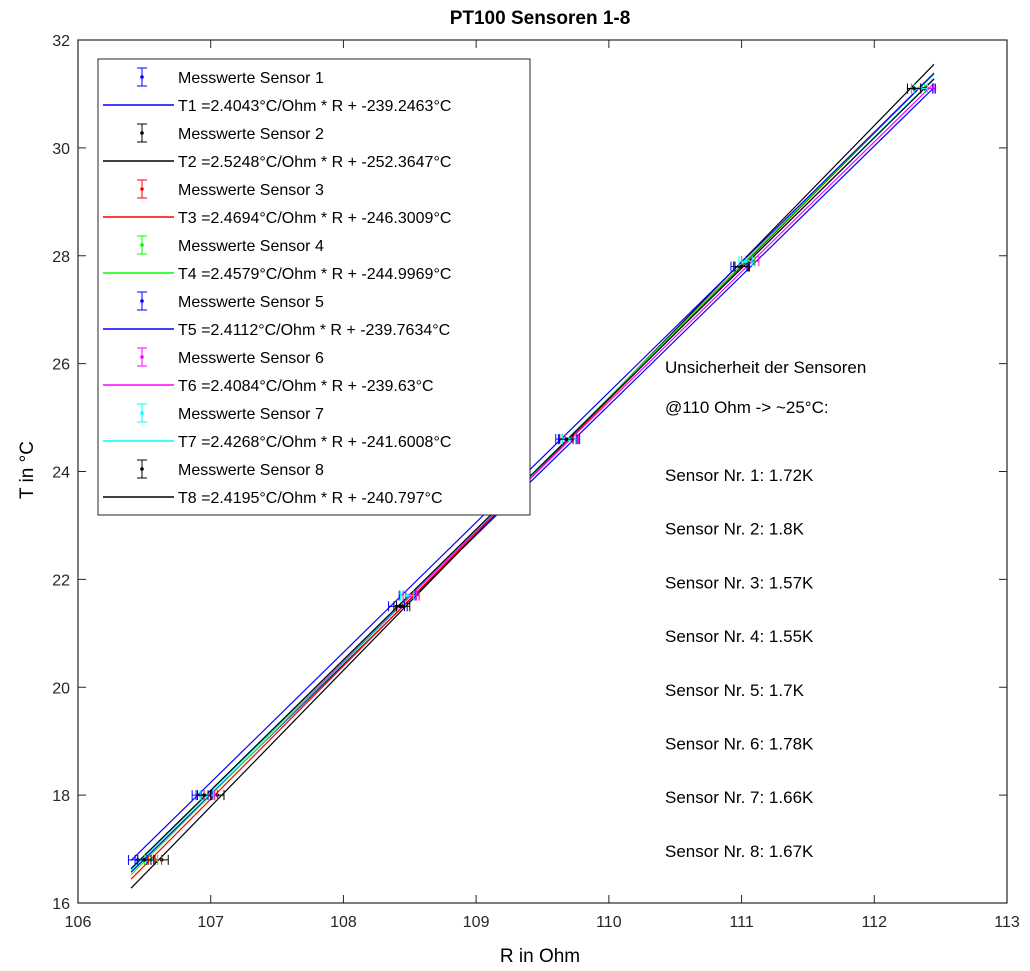 This screenshot has width=1030, height=971. I want to click on legend-entry-fit: T3 =2.4694°C/Ohm * R + -246.3009°C, so click(314, 218).